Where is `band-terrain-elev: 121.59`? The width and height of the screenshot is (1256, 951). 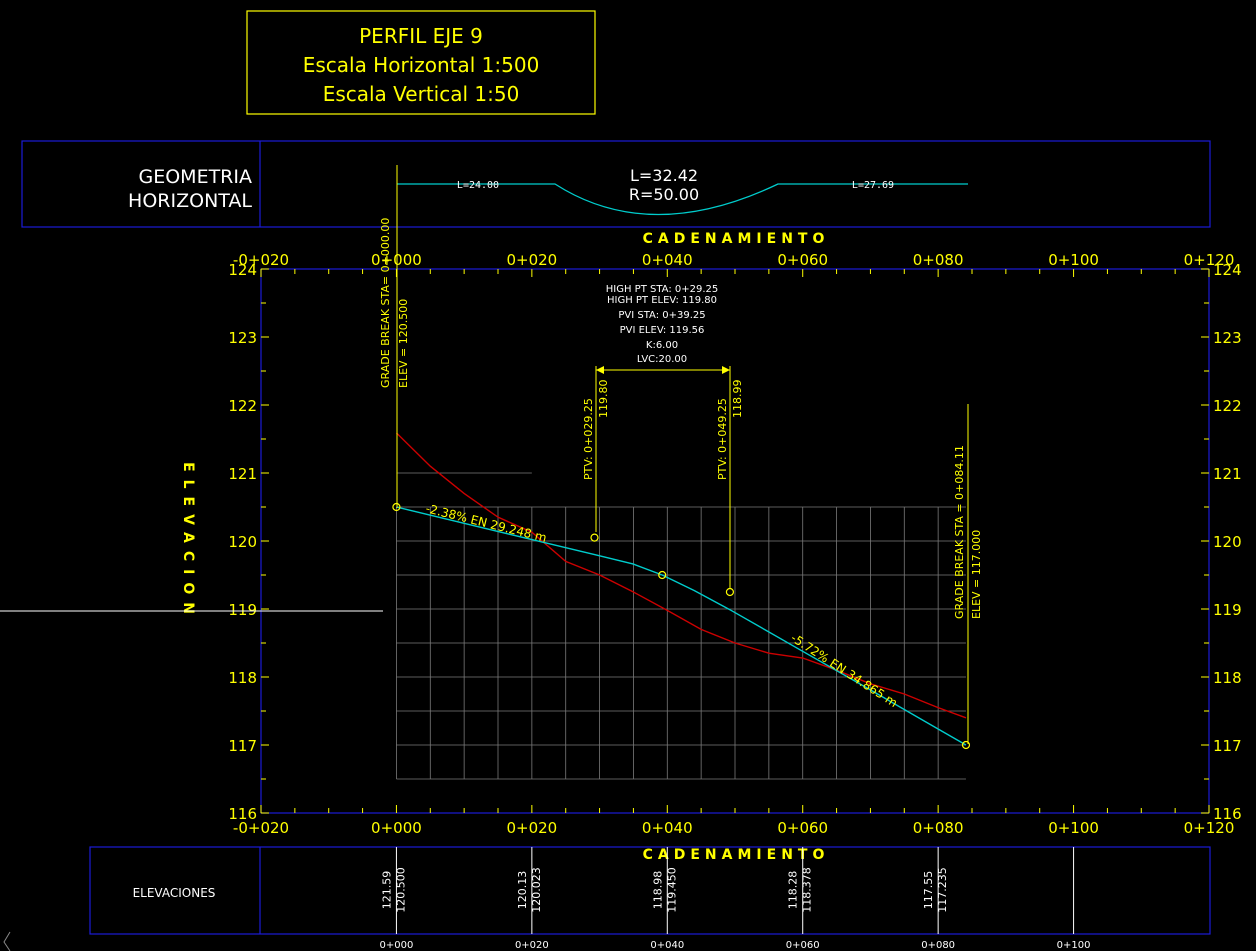 band-terrain-elev: 121.59 is located at coordinates (386, 890).